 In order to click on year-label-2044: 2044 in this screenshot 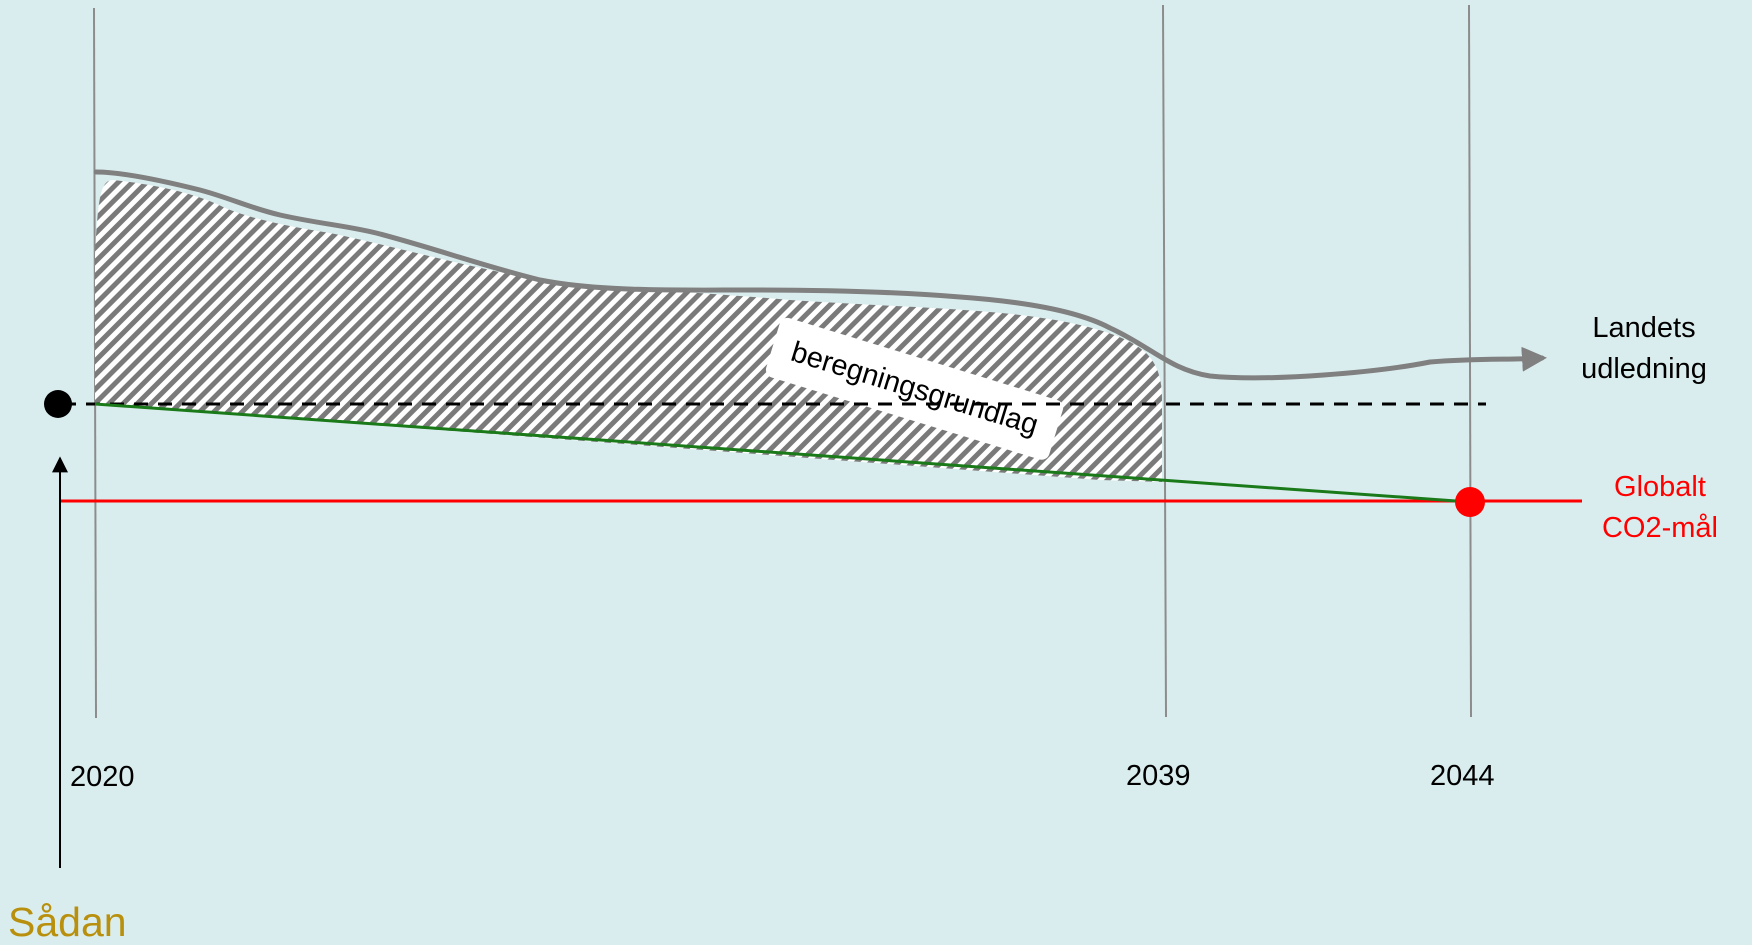, I will do `click(1462, 776)`.